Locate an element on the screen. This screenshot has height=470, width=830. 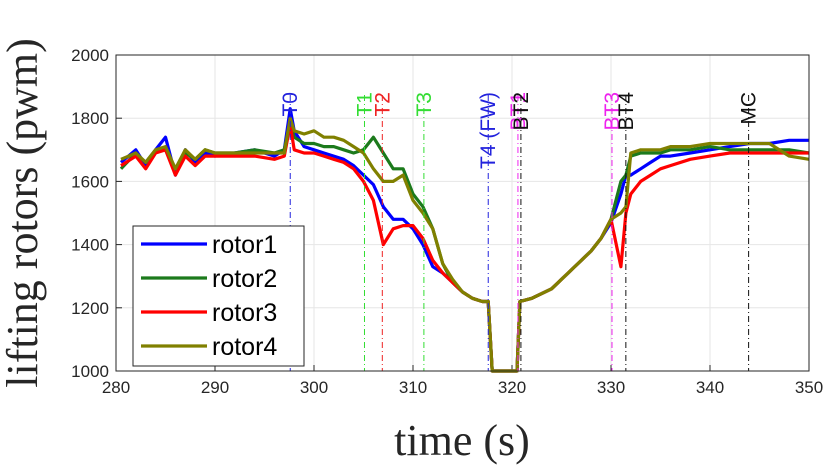
event-label: BT2 is located at coordinates (521, 111).